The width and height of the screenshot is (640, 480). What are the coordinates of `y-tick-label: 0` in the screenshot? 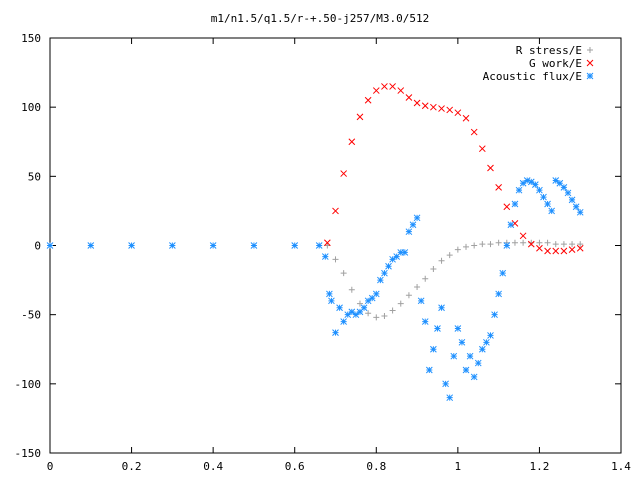 It's located at (37, 246).